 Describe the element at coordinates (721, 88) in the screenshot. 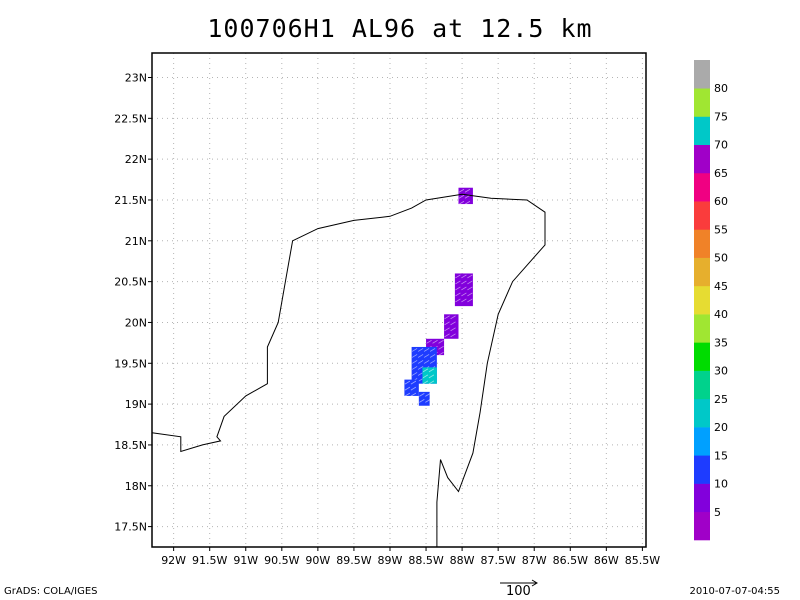

I see `colorbar-label: 80` at that location.